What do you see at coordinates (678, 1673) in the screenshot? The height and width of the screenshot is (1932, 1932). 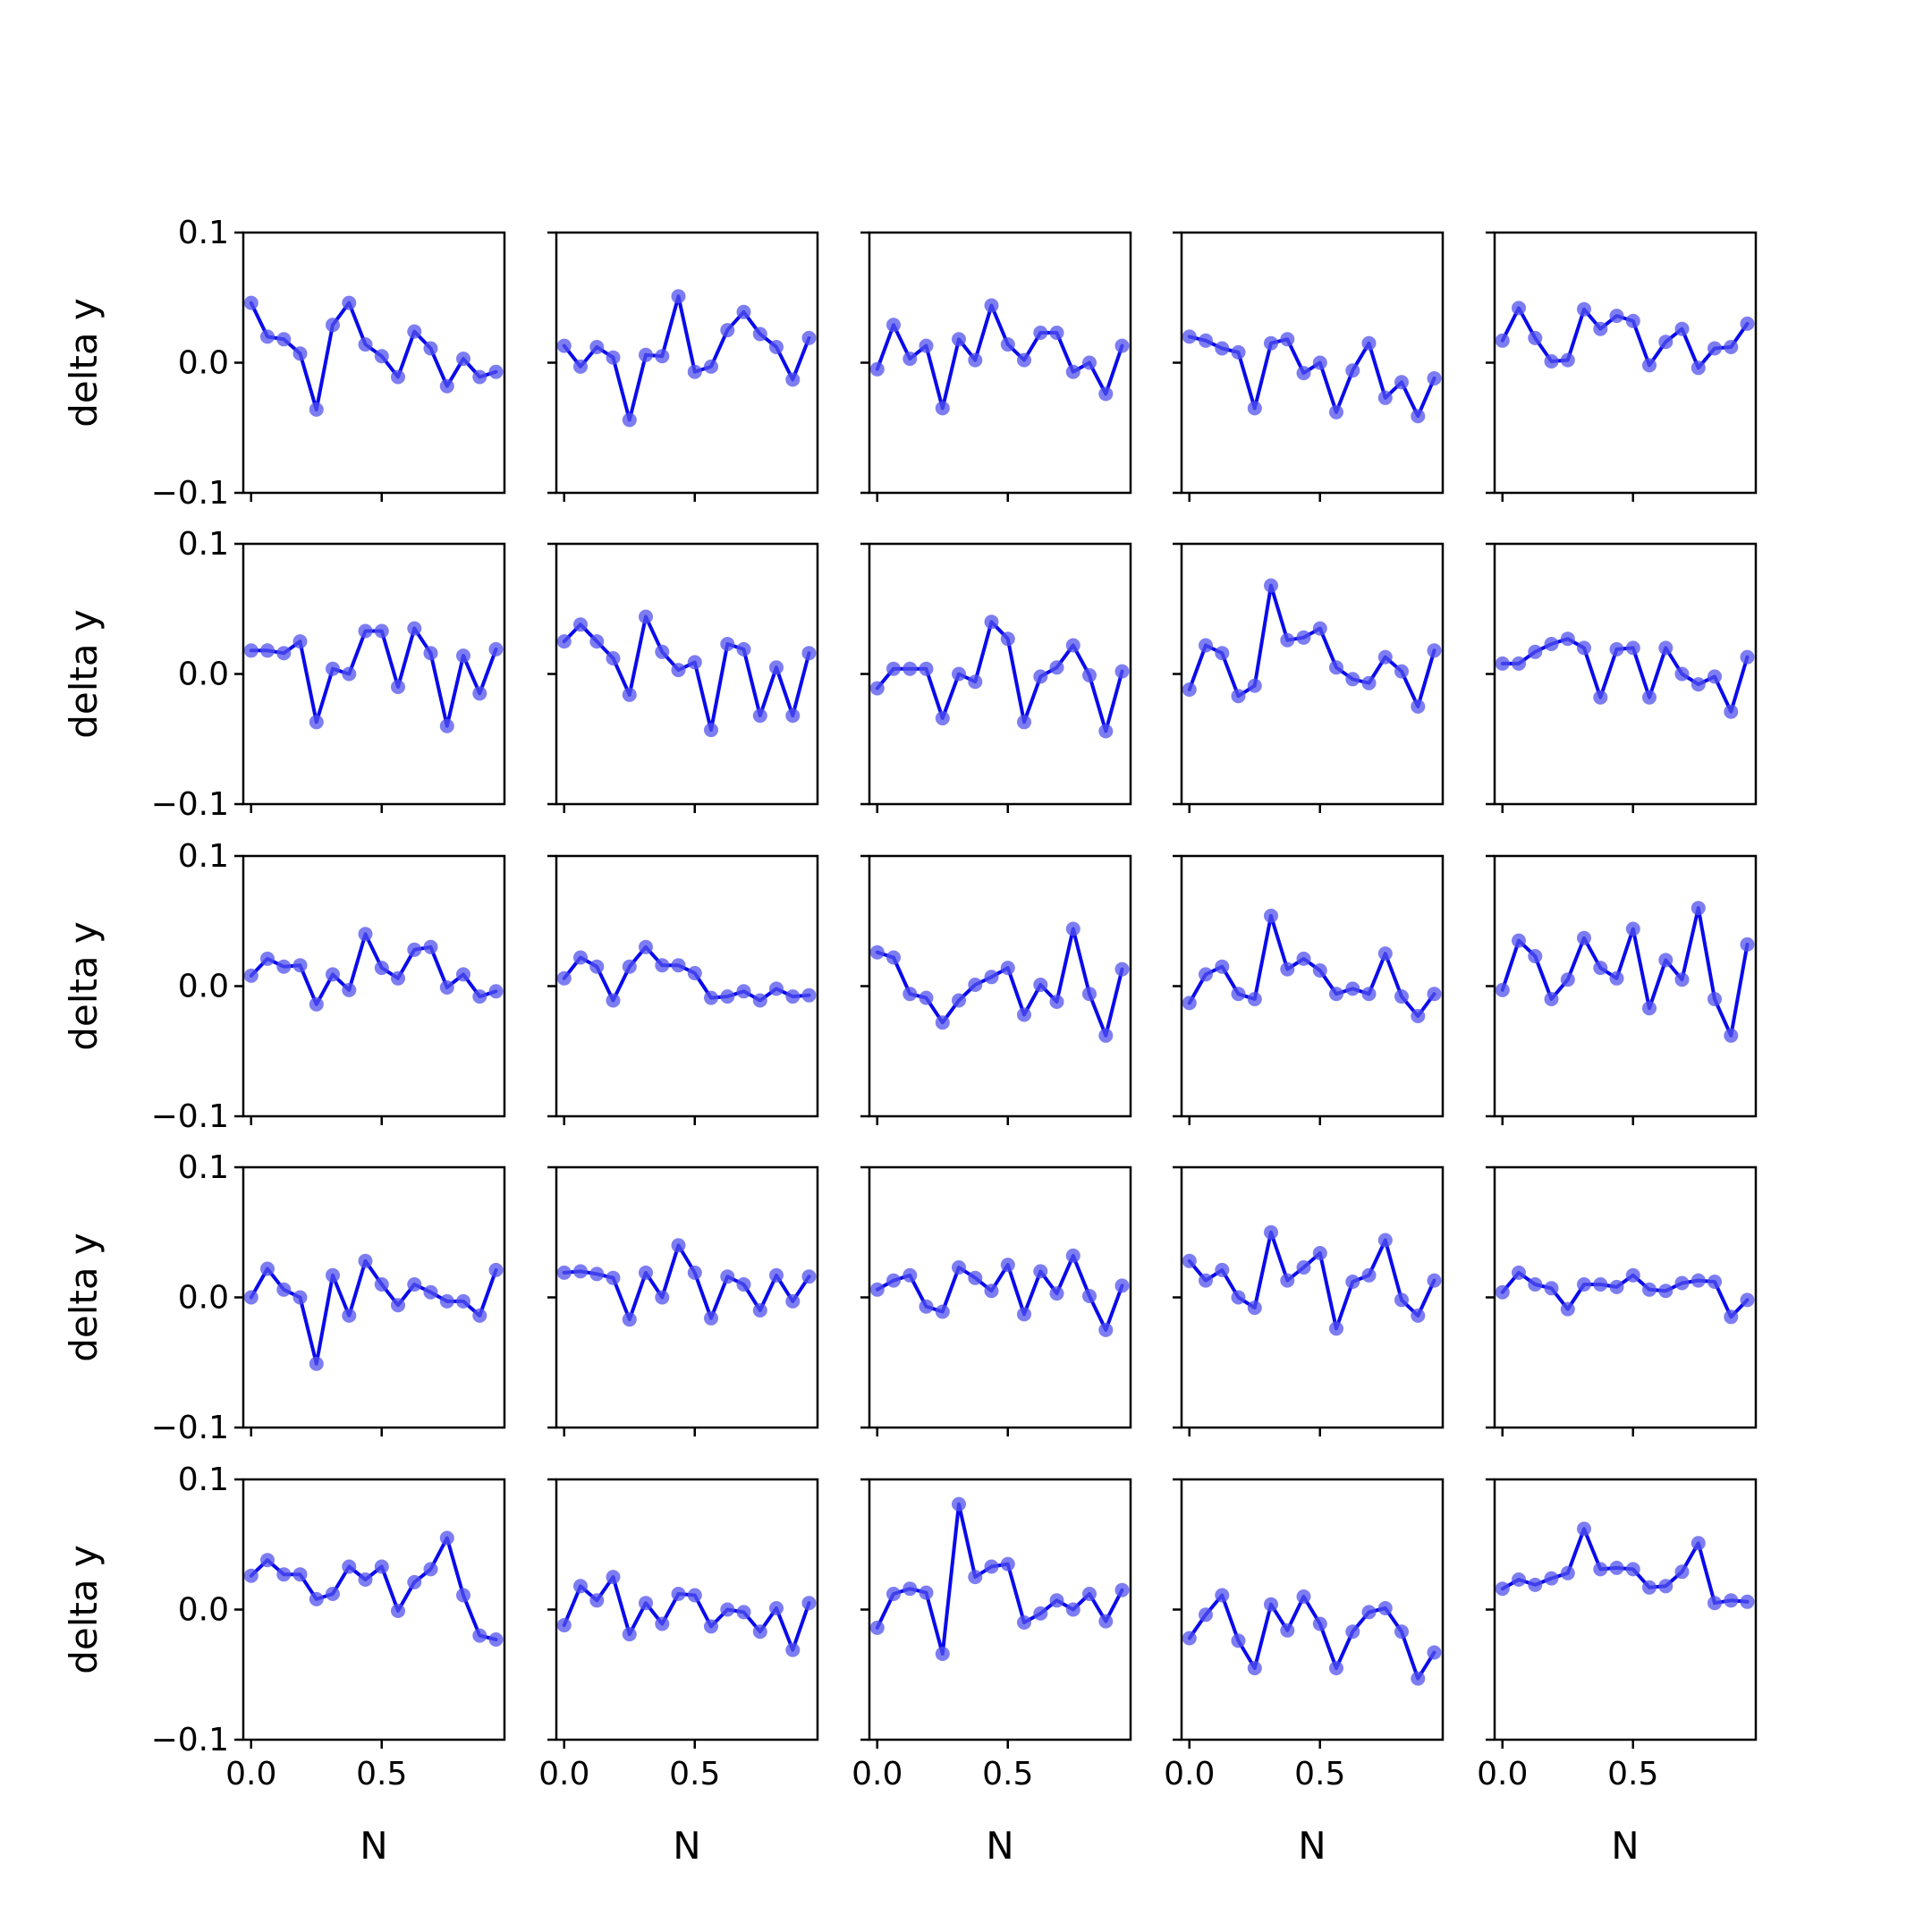 I see `panel-r5-c2: 0.0 0.5 N` at bounding box center [678, 1673].